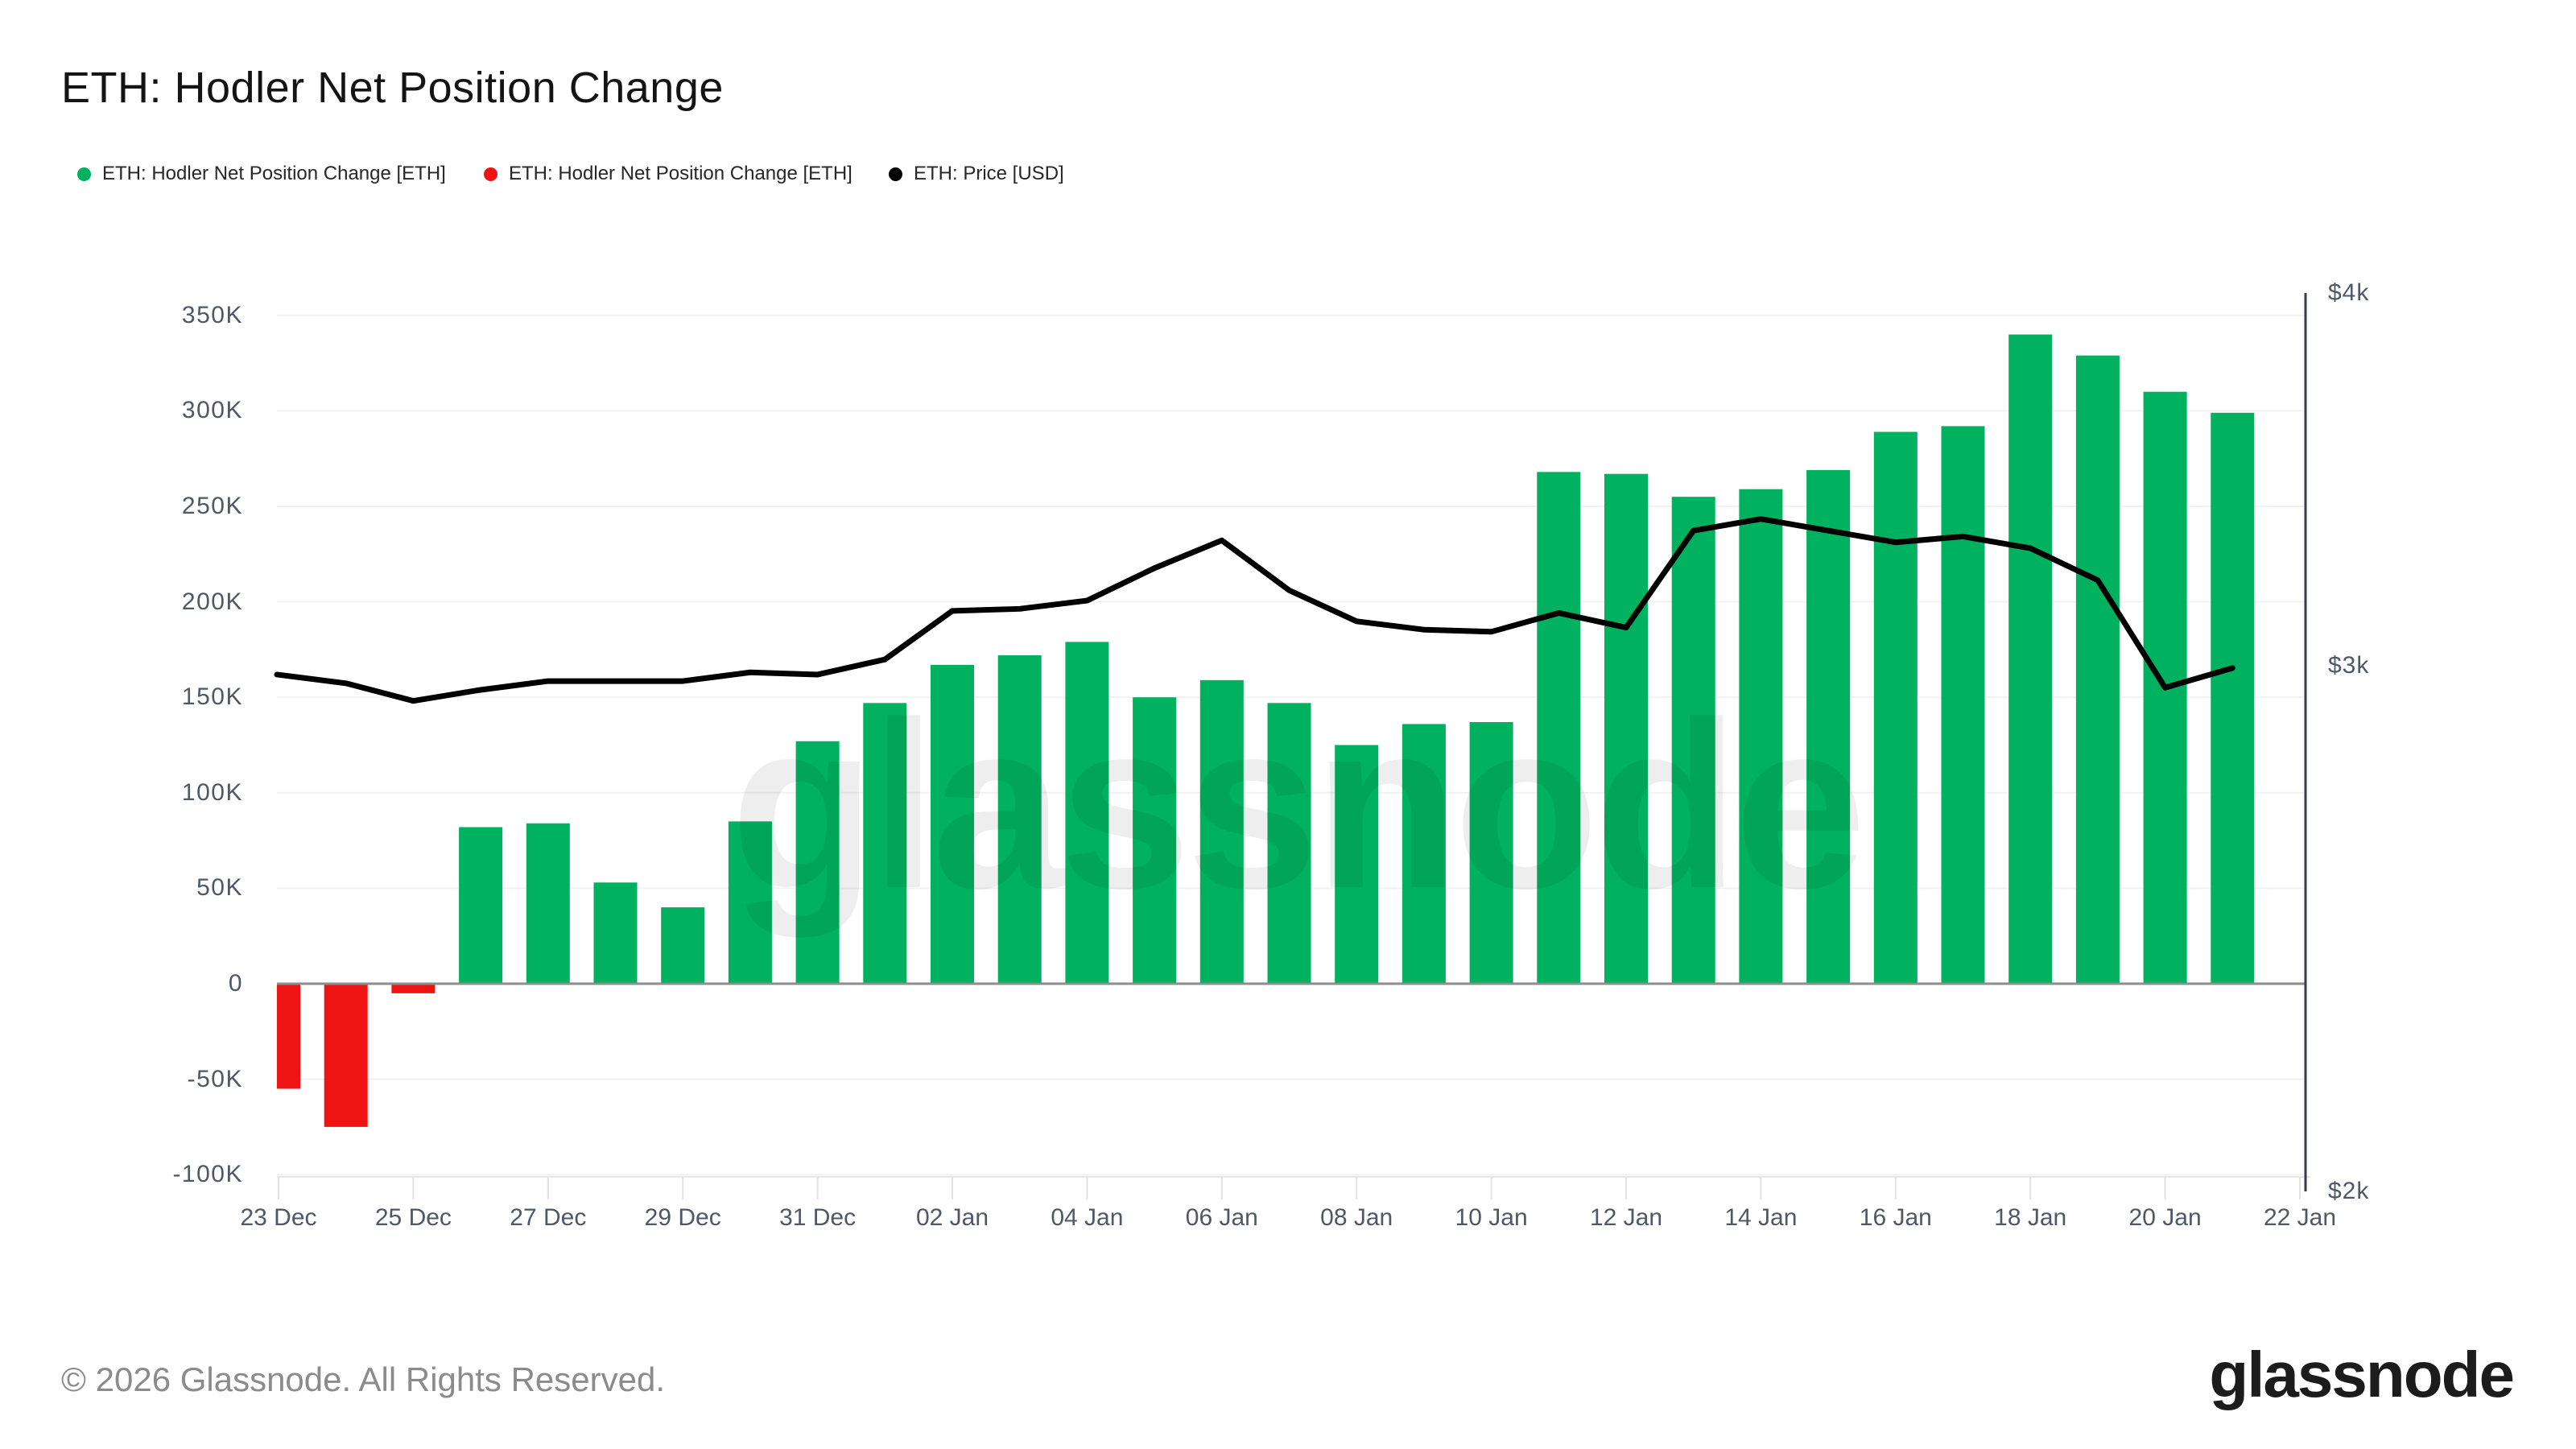 This screenshot has height=1449, width=2576. What do you see at coordinates (1087, 813) in the screenshot?
I see `bar-04-jan` at bounding box center [1087, 813].